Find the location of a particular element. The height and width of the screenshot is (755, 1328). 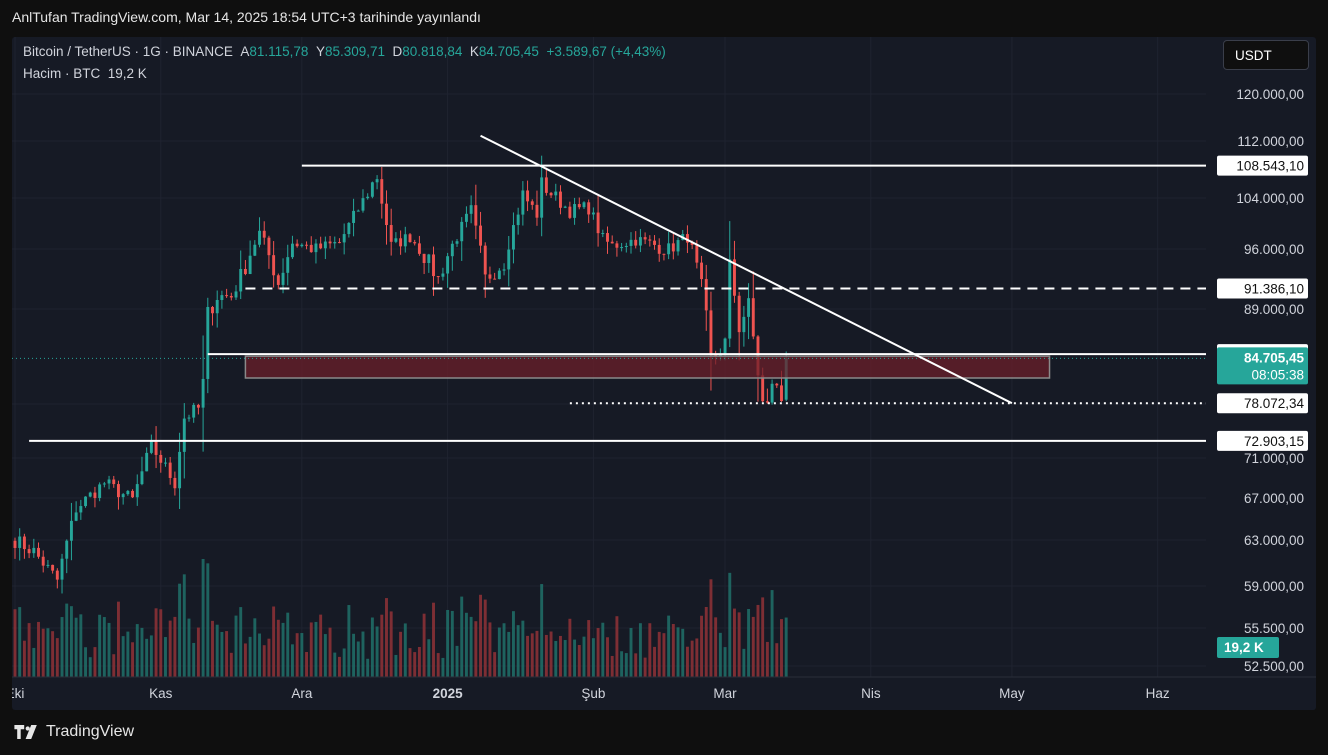

tradingview-footer: TradingView is located at coordinates (74, 732).